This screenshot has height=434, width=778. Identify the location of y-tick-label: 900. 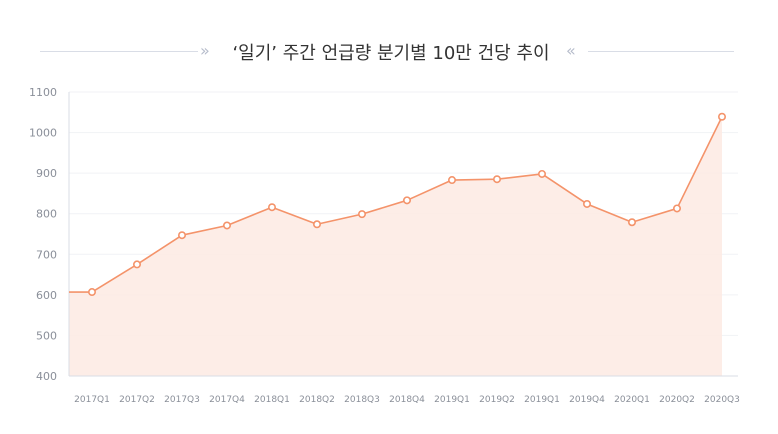
(46, 173).